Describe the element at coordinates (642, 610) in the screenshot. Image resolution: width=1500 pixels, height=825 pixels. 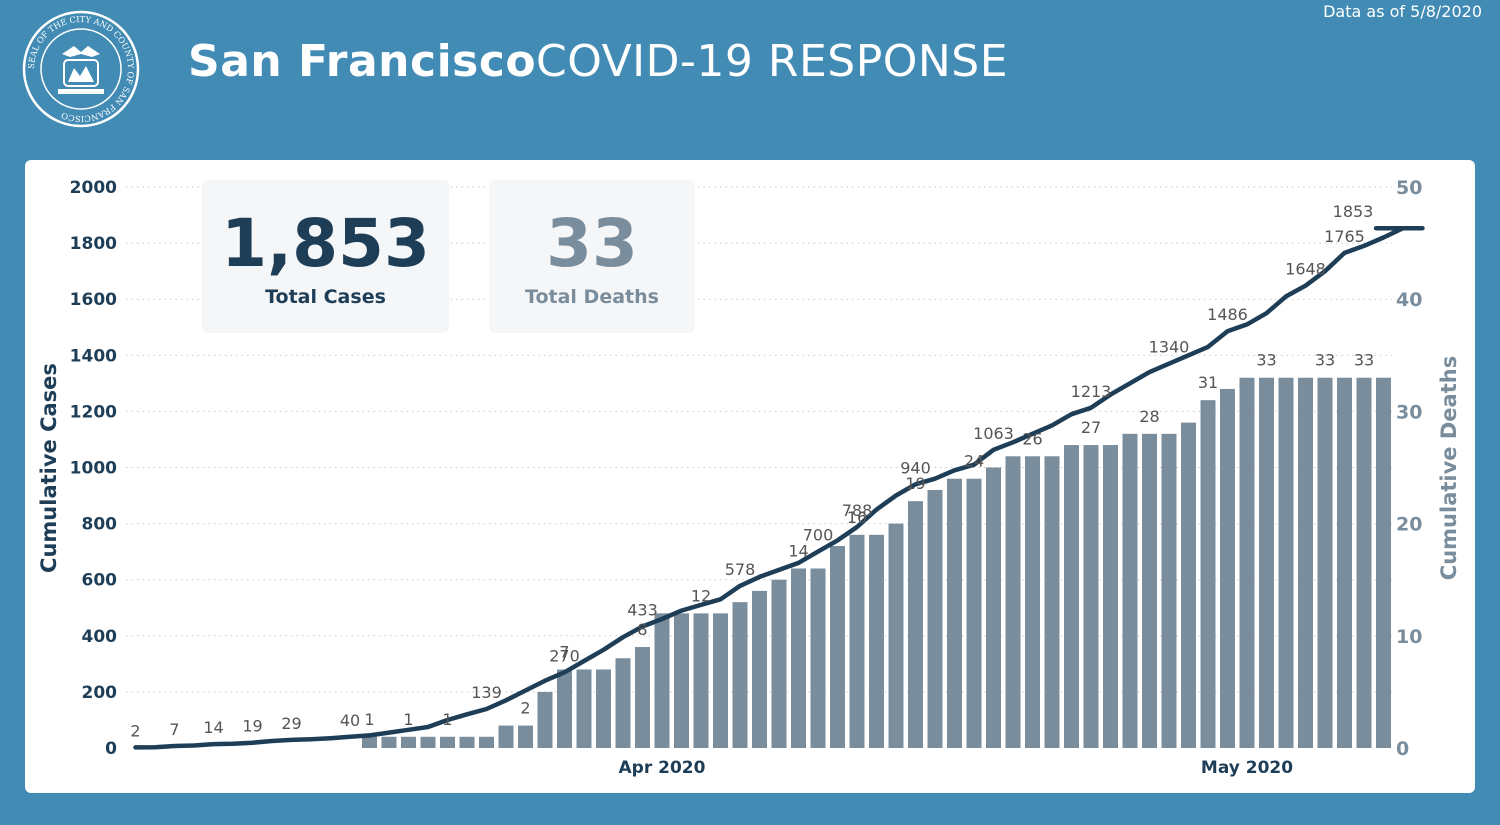
I see `cases-data-label: 433` at that location.